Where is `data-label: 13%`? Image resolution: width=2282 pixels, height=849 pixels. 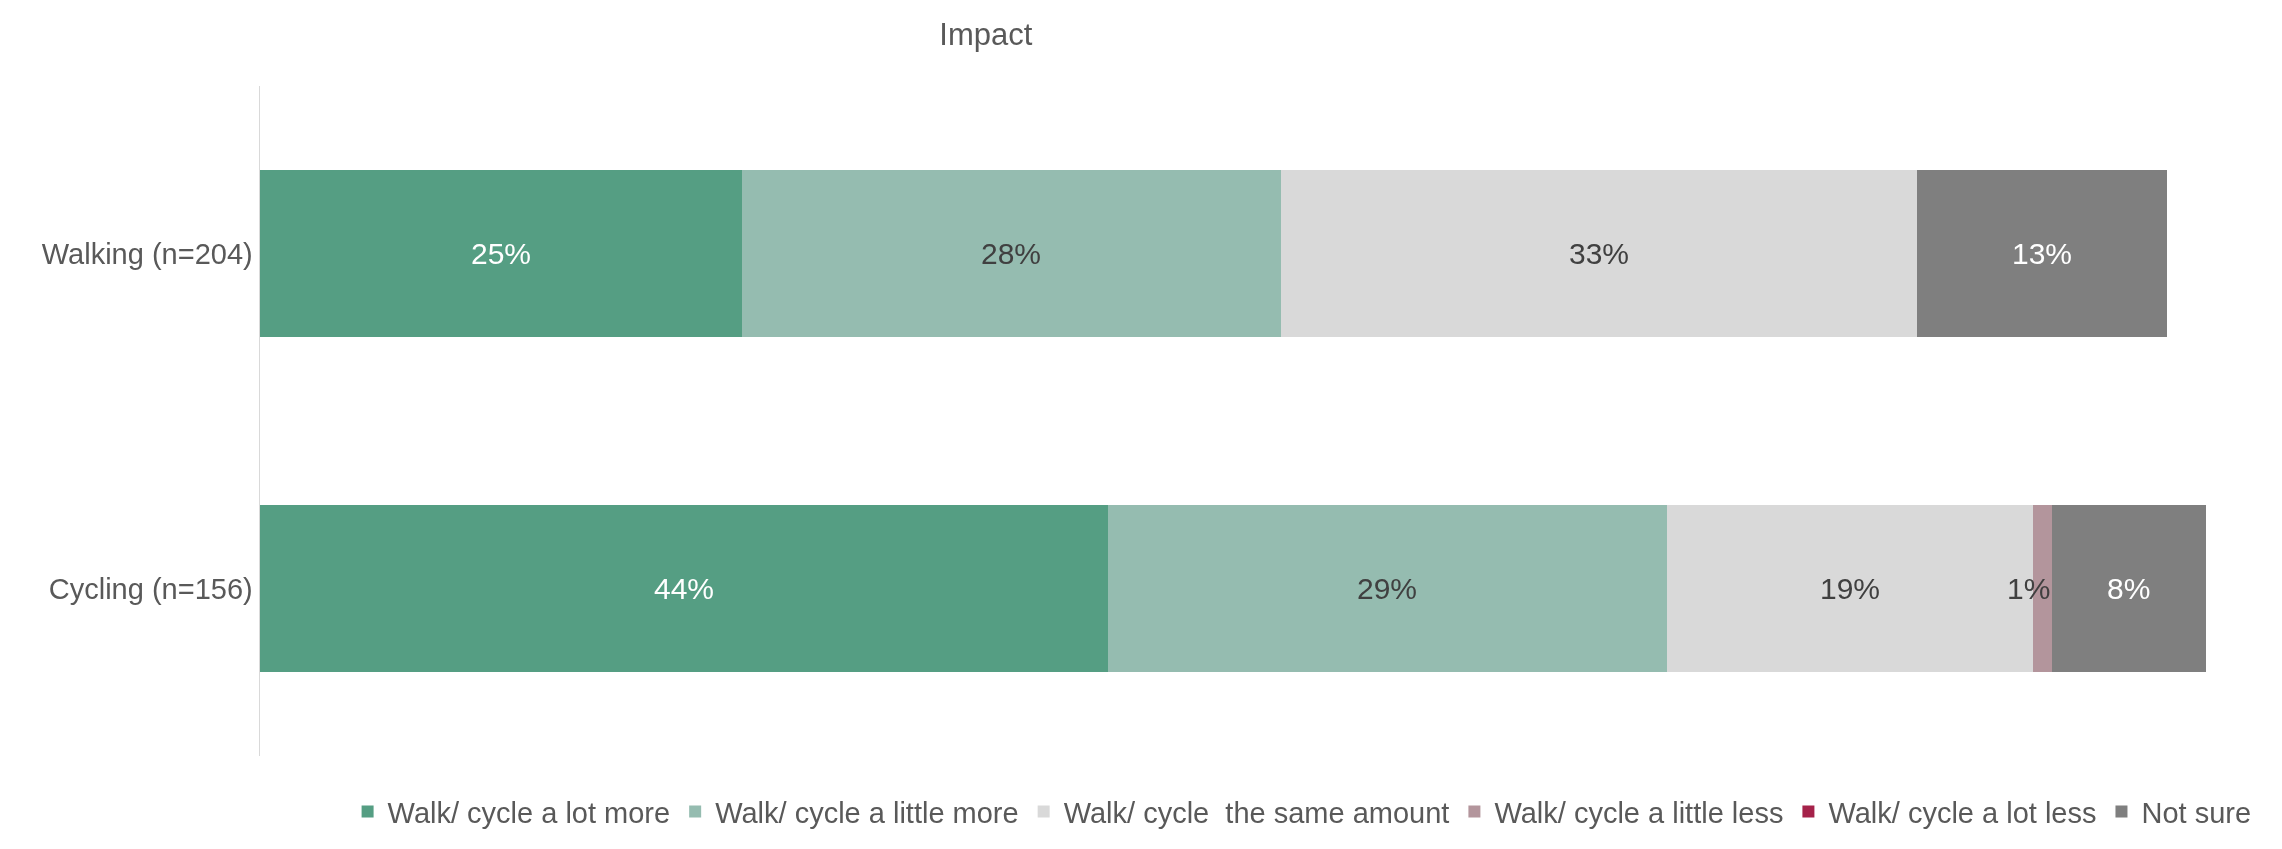 data-label: 13% is located at coordinates (2042, 253).